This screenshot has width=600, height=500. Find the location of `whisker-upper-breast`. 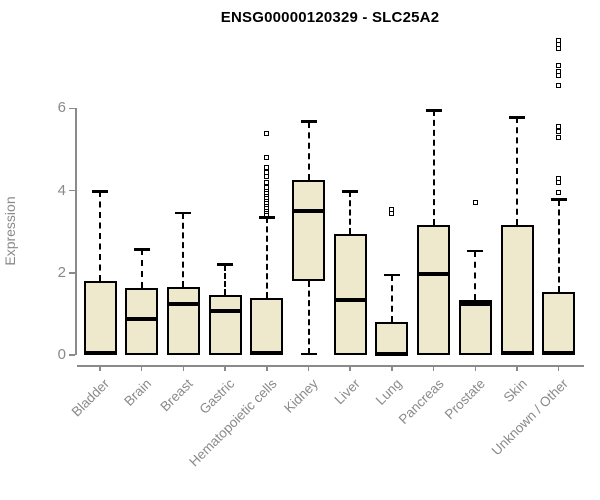

whisker-upper-breast is located at coordinates (183, 250).